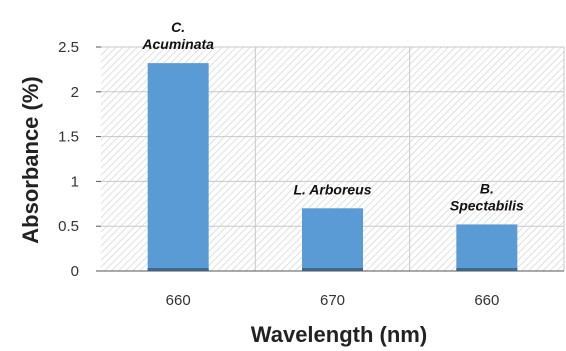  I want to click on y-axis-title: Absorbance (%), so click(30, 159).